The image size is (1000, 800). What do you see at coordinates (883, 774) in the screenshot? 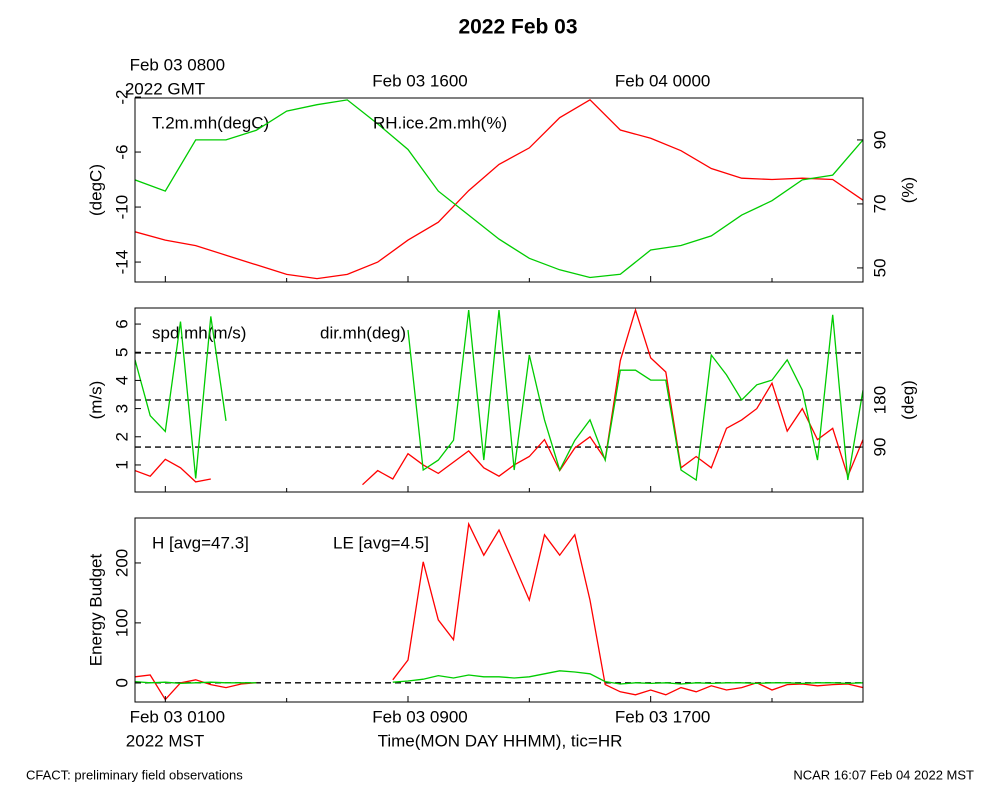
I see `footer-right: NCAR 16:07 Feb 04 2022 MST` at bounding box center [883, 774].